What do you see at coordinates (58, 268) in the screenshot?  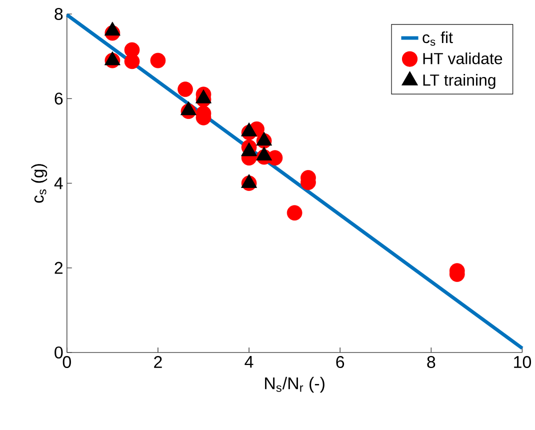 I see `y-tick-label: 2` at bounding box center [58, 268].